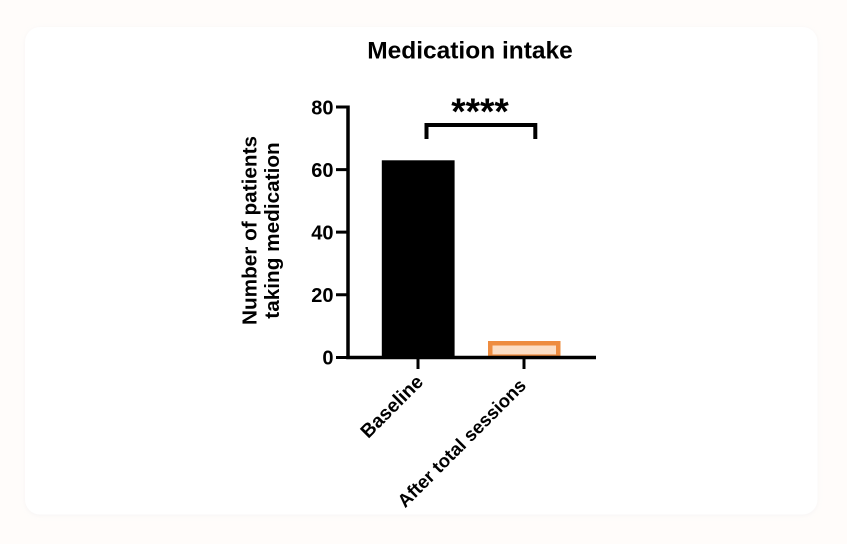 Image resolution: width=847 pixels, height=544 pixels. Describe the element at coordinates (322, 233) in the screenshot. I see `svg-text: 40` at that location.